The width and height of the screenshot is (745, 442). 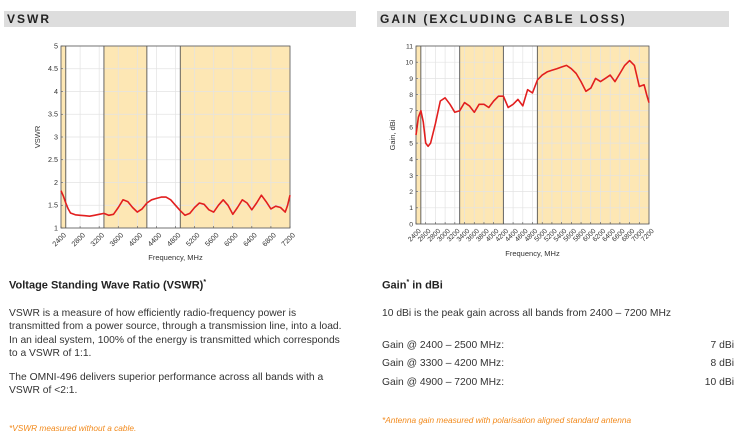 I want to click on vswr-subheading-text: Voltage Standing Wave Ratio (VSWR), so click(x=106, y=285).